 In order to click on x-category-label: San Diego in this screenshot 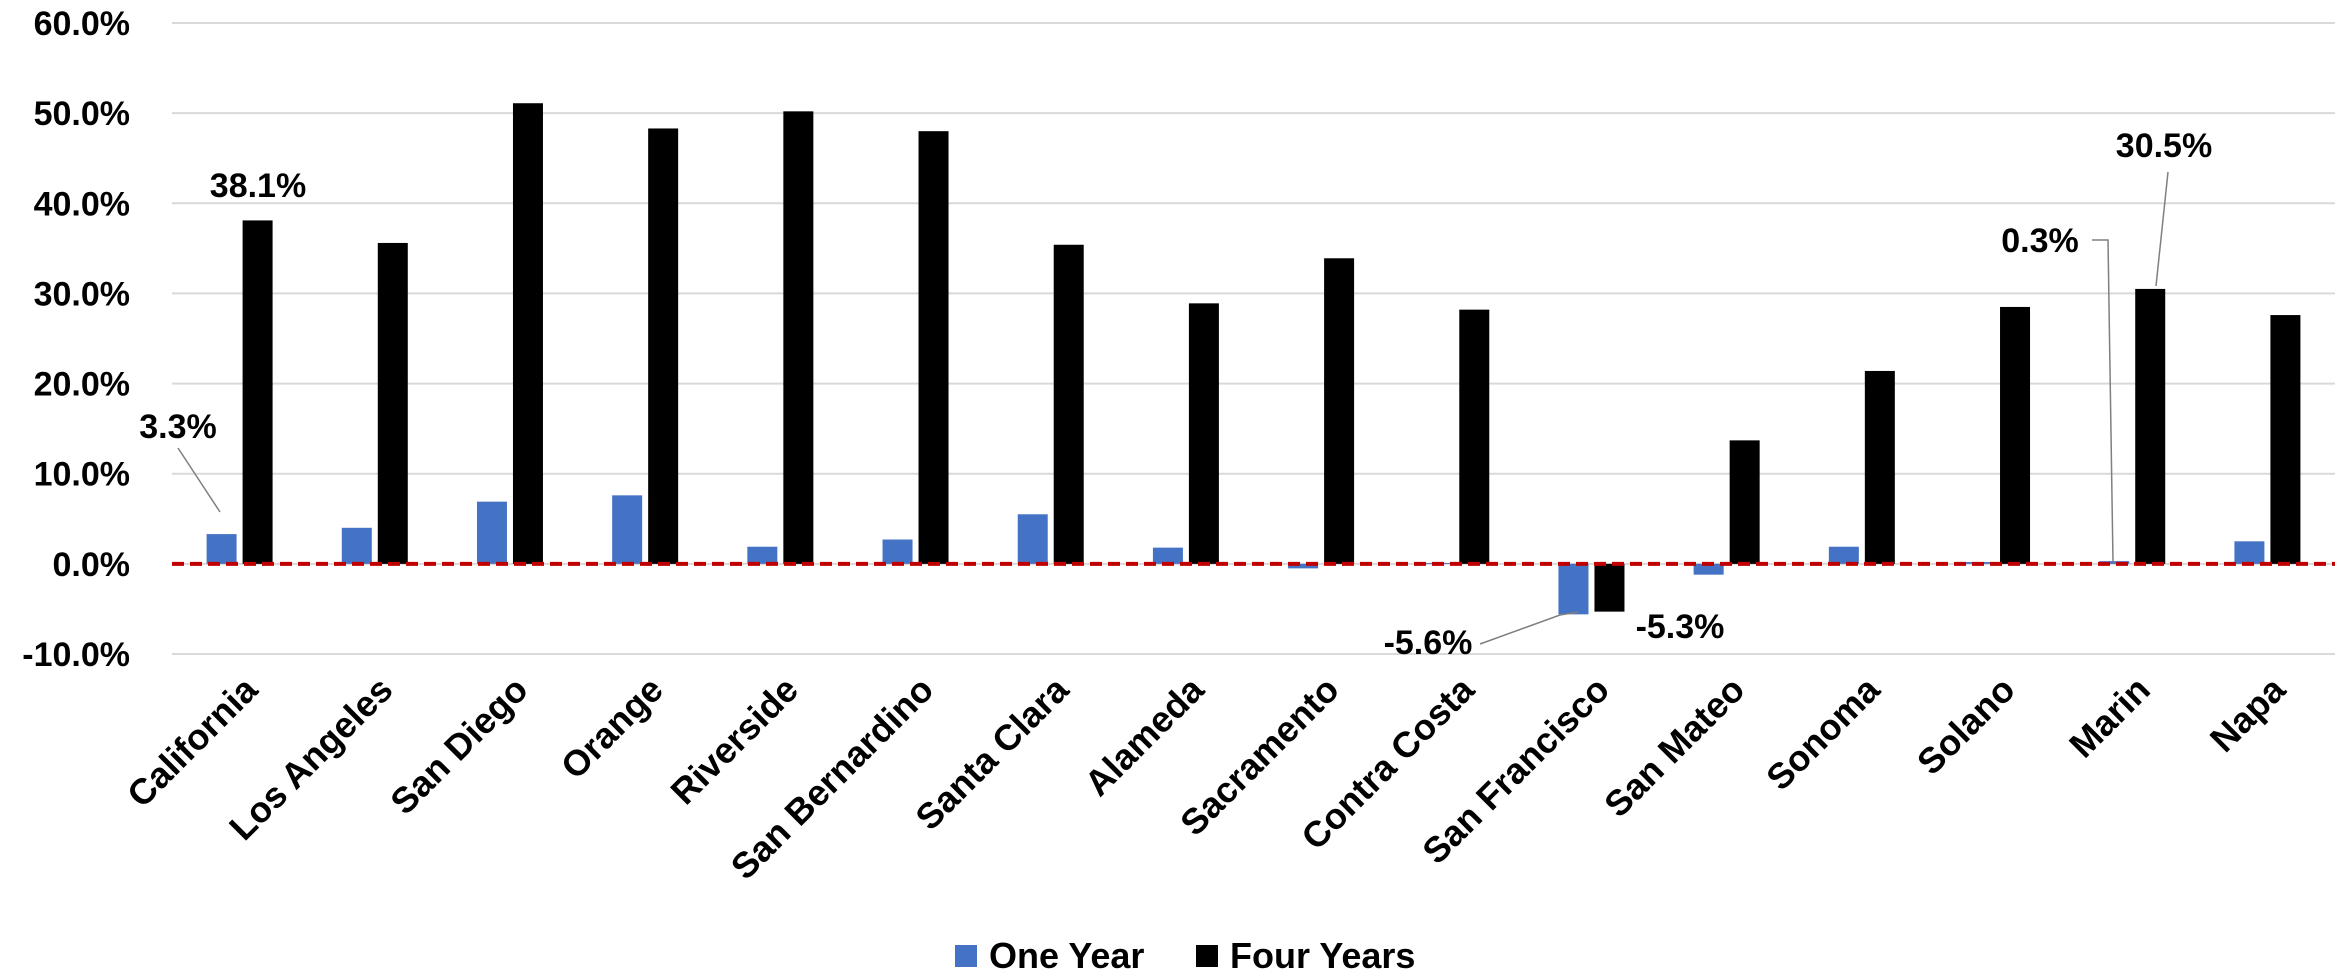, I will do `click(458, 745)`.